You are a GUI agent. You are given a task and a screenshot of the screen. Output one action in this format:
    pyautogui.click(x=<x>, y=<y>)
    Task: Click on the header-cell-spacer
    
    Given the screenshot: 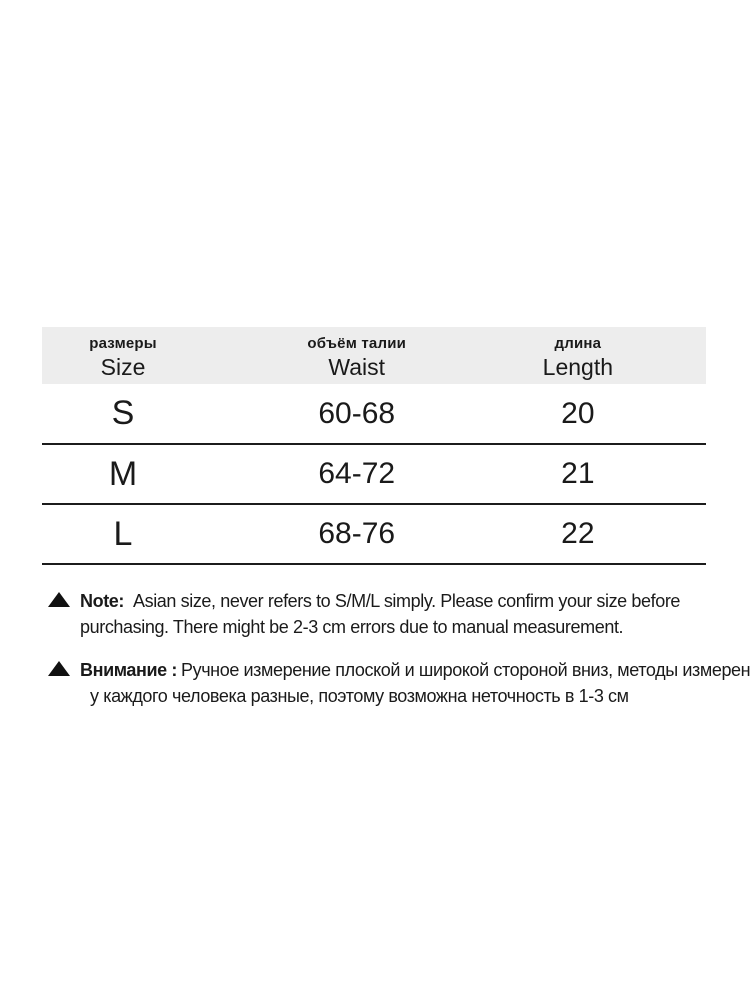 What is the action you would take?
    pyautogui.click(x=676, y=355)
    